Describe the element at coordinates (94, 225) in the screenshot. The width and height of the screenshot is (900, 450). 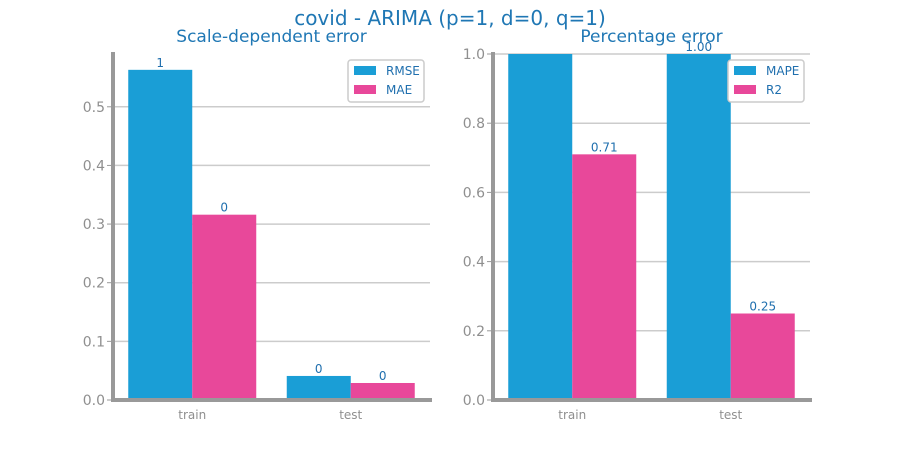
I see `y-tick-label: 0.3` at that location.